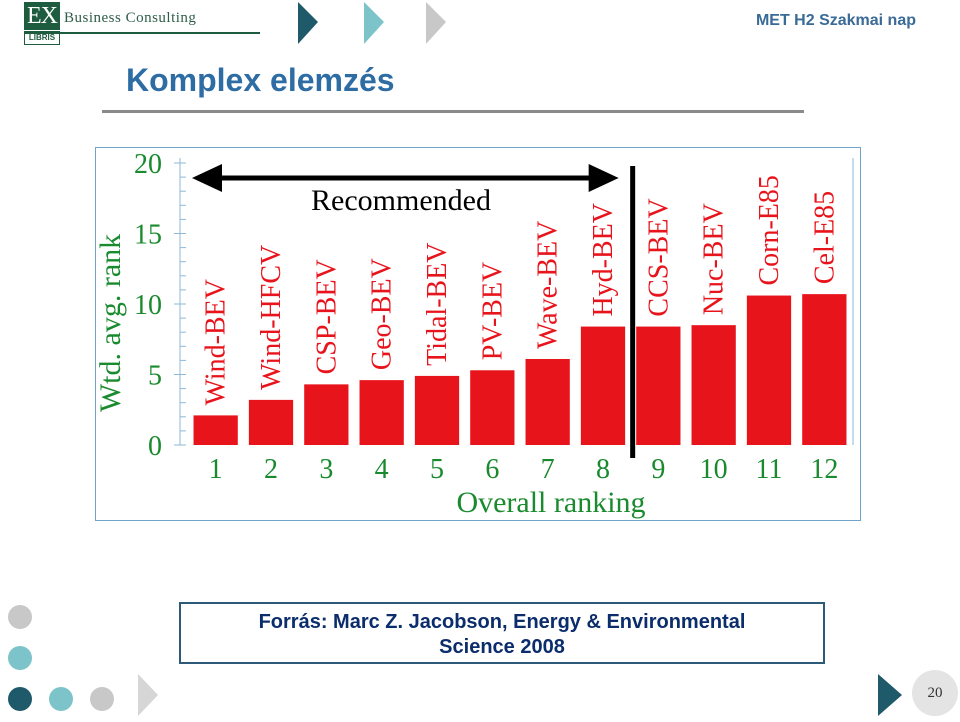  Describe the element at coordinates (550, 502) in the screenshot. I see `x-axis-label: Overall ranking` at that location.